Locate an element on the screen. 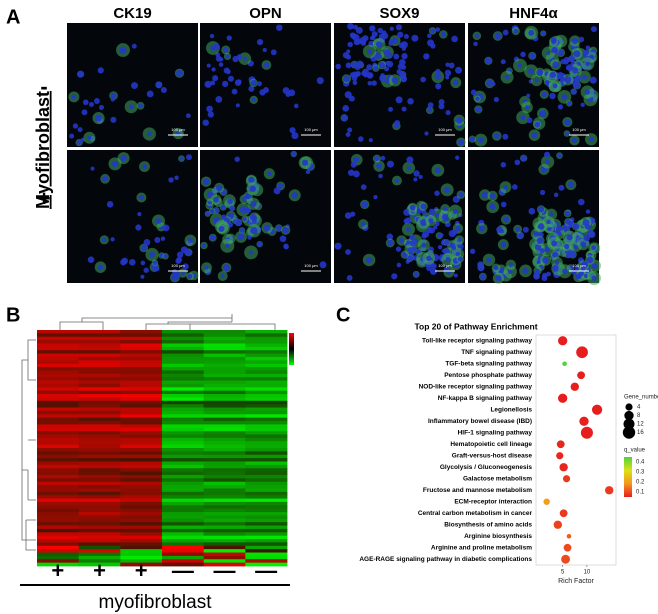 The height and width of the screenshot is (614, 658). column-header: HNF4α is located at coordinates (533, 13).